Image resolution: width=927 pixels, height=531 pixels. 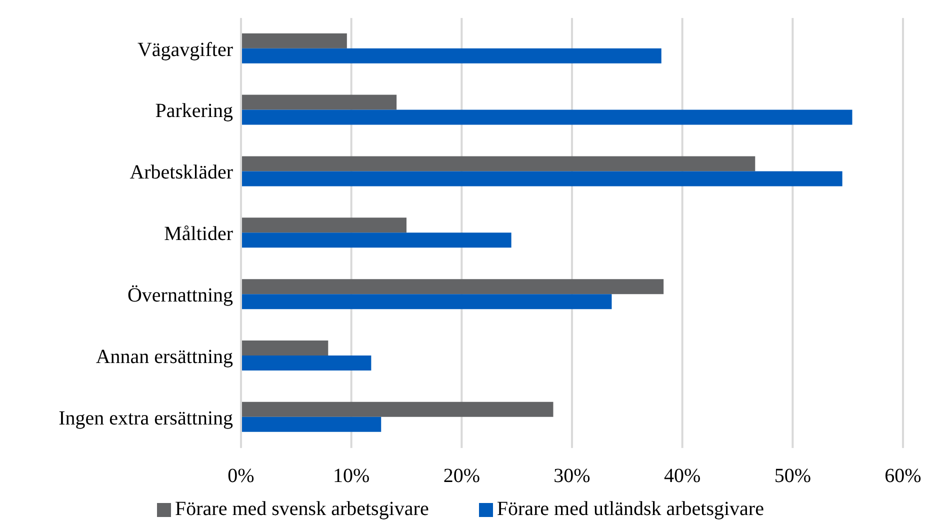 What do you see at coordinates (194, 111) in the screenshot?
I see `y-tick-label: Parkering` at bounding box center [194, 111].